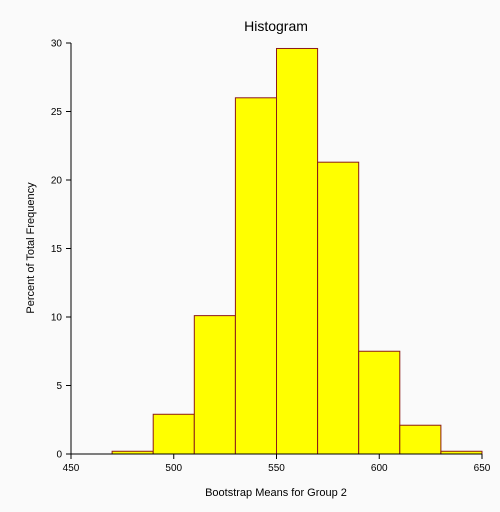 Image resolution: width=500 pixels, height=512 pixels. I want to click on y-tick-label: 10, so click(57, 318).